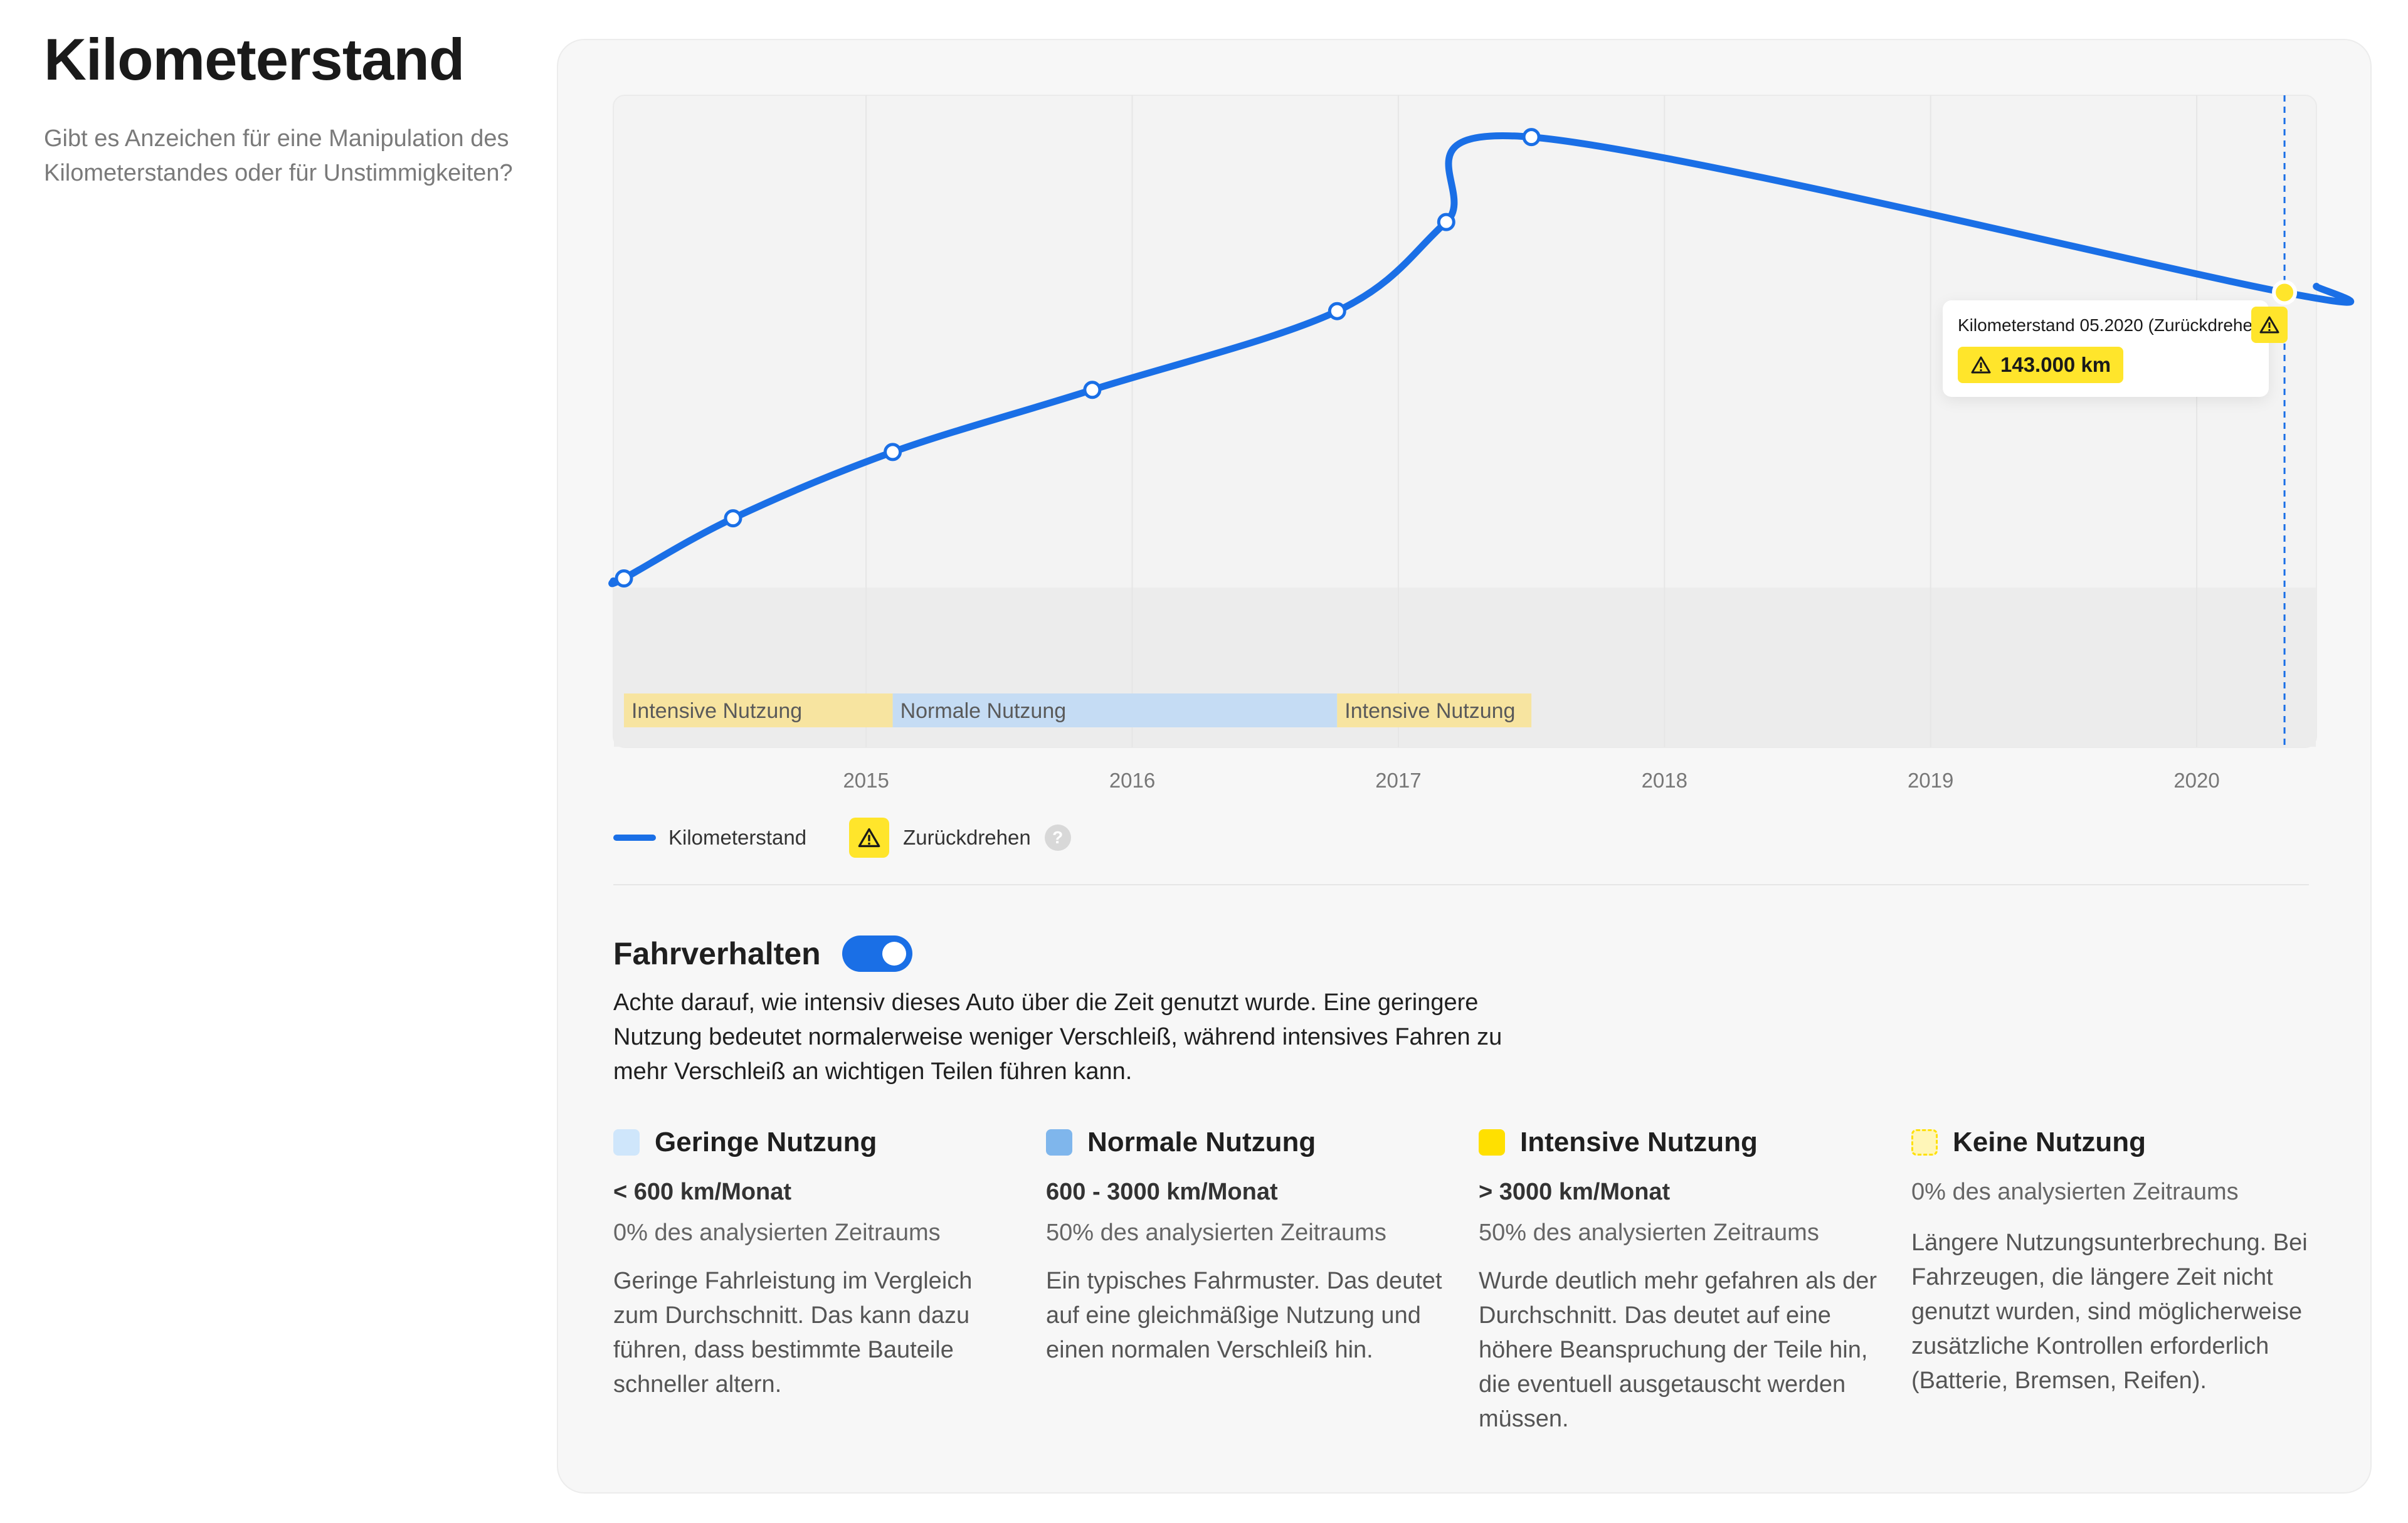  What do you see at coordinates (842, 838) in the screenshot?
I see `chart-legend: Kilometerstand Zurückdrehen ?` at bounding box center [842, 838].